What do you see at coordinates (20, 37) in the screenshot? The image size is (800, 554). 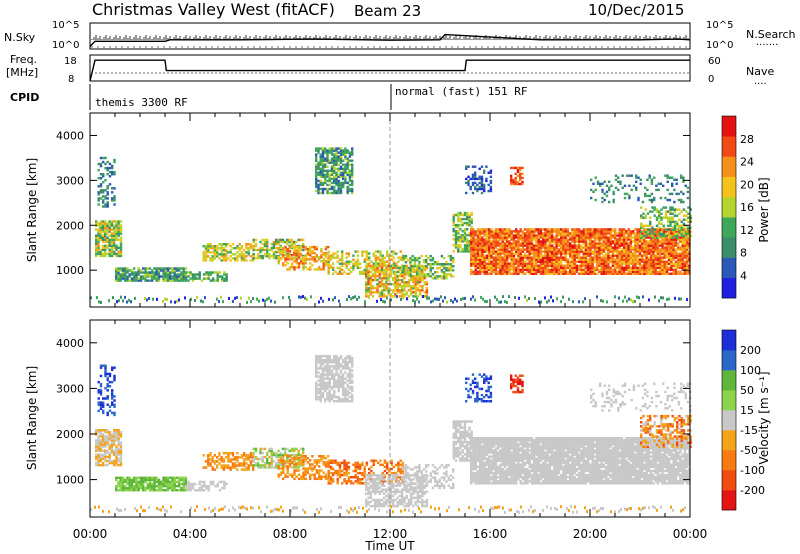 I see `nsky-label: N.Sky` at bounding box center [20, 37].